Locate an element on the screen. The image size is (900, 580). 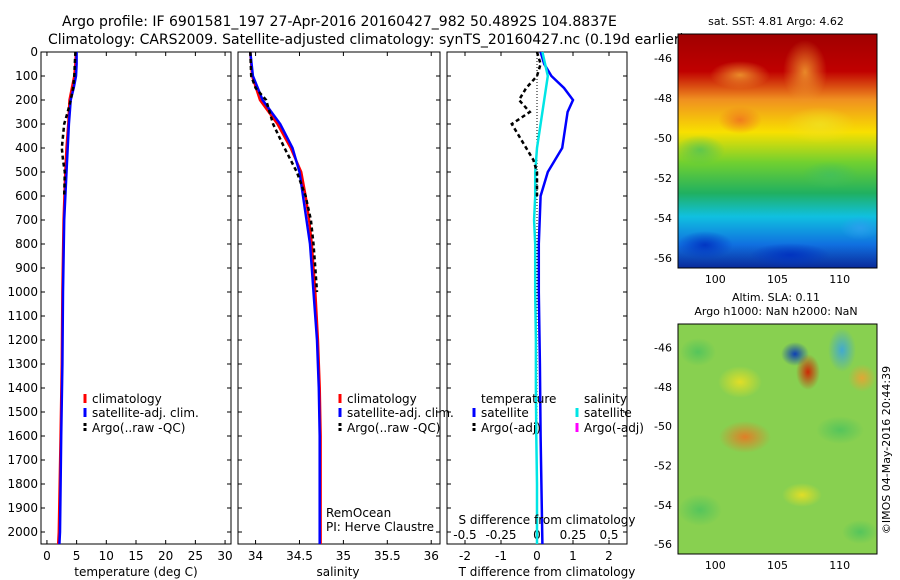
temperature-x-tick-label: 15 is located at coordinates (135, 556).